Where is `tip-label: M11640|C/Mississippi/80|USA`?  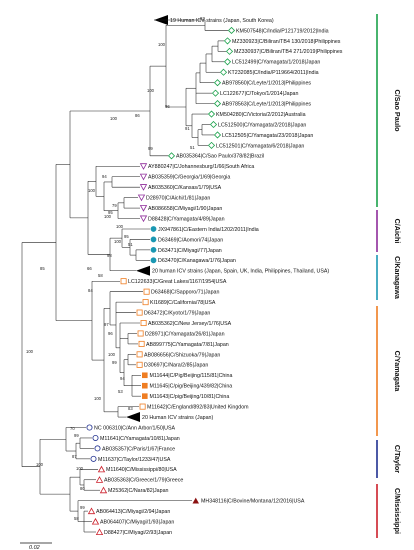
tip-label: M11640|C/Mississippi/80|USA is located at coordinates (141, 470).